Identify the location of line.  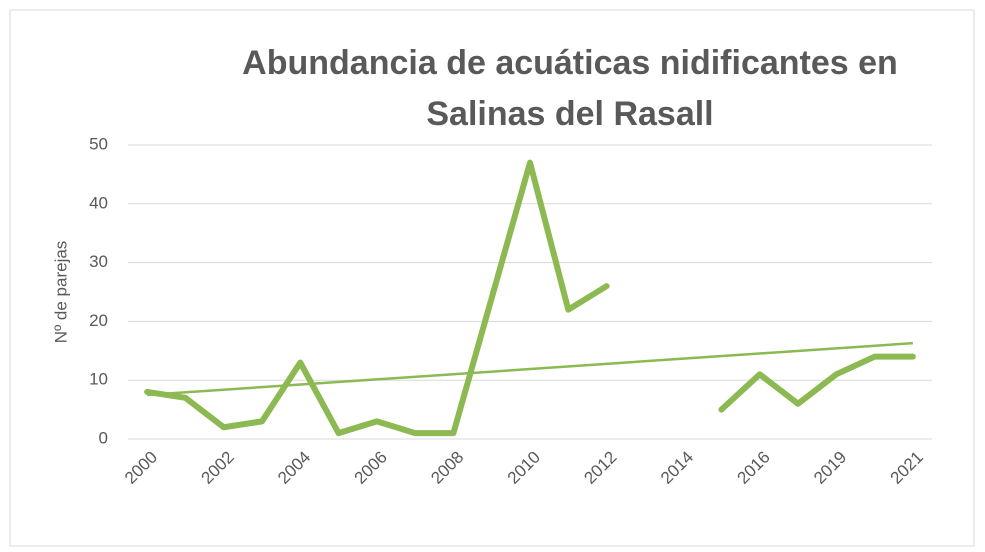
(817, 383).